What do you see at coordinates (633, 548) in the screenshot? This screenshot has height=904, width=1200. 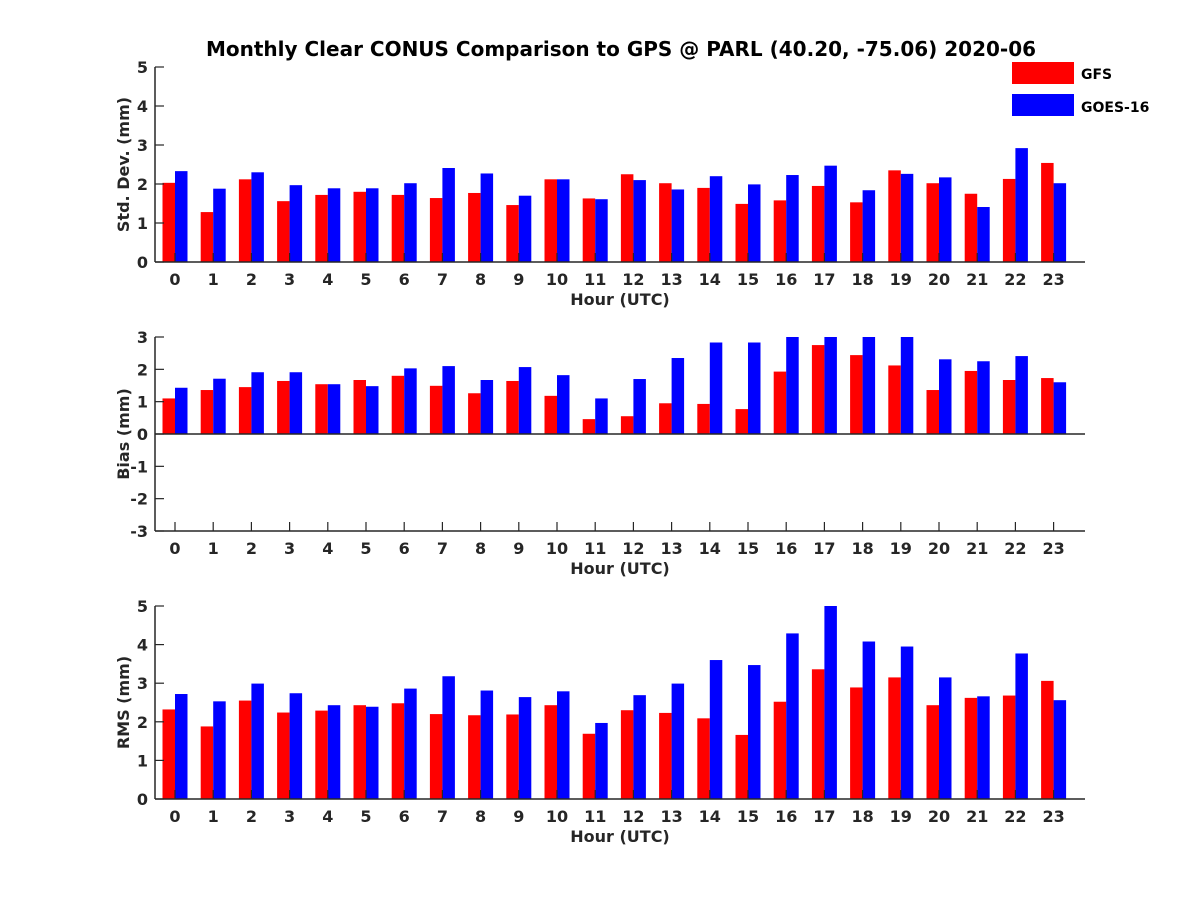 I see `x-tick-label: 12` at bounding box center [633, 548].